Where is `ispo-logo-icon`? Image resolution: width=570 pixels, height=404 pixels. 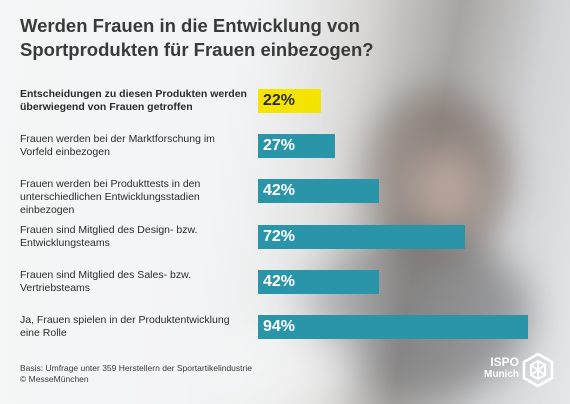
ispo-logo-icon is located at coordinates (538, 370).